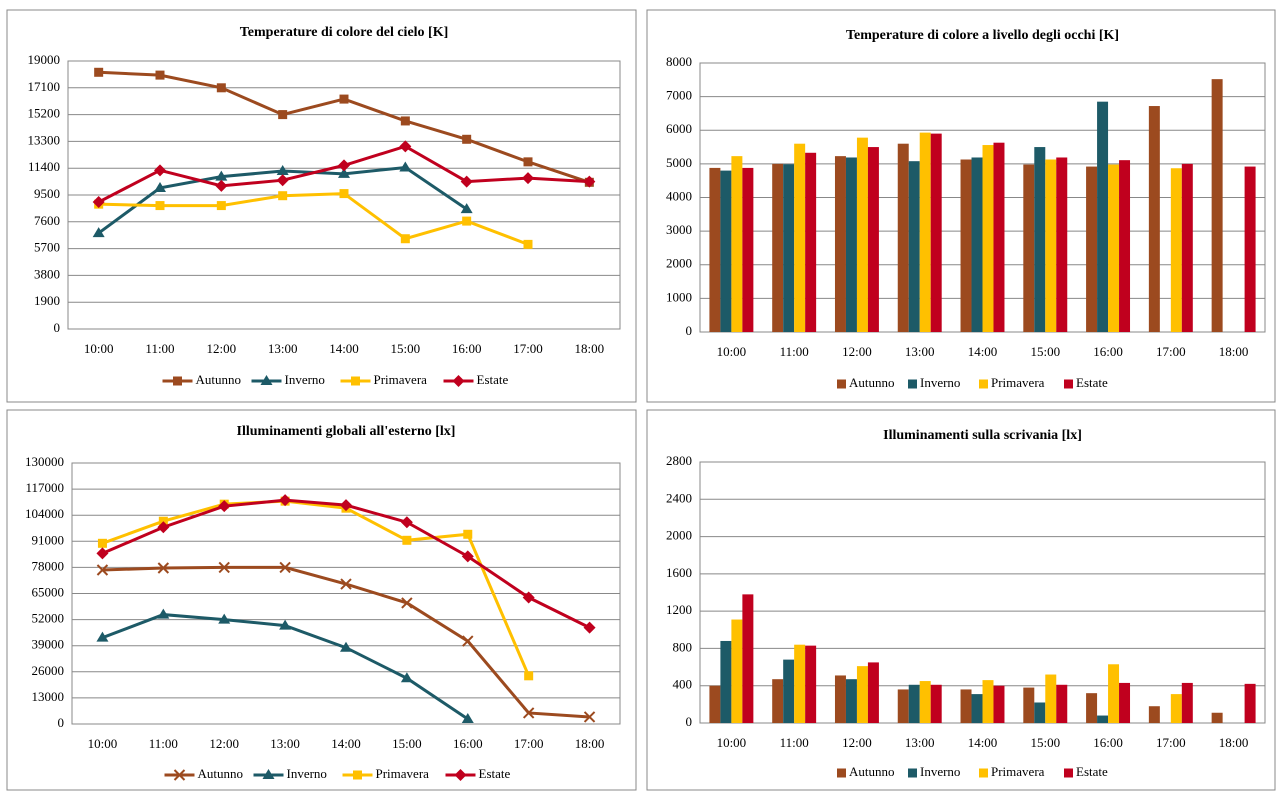 The width and height of the screenshot is (1279, 794). Describe the element at coordinates (683, 646) in the screenshot. I see `y-tick-label: 800` at that location.